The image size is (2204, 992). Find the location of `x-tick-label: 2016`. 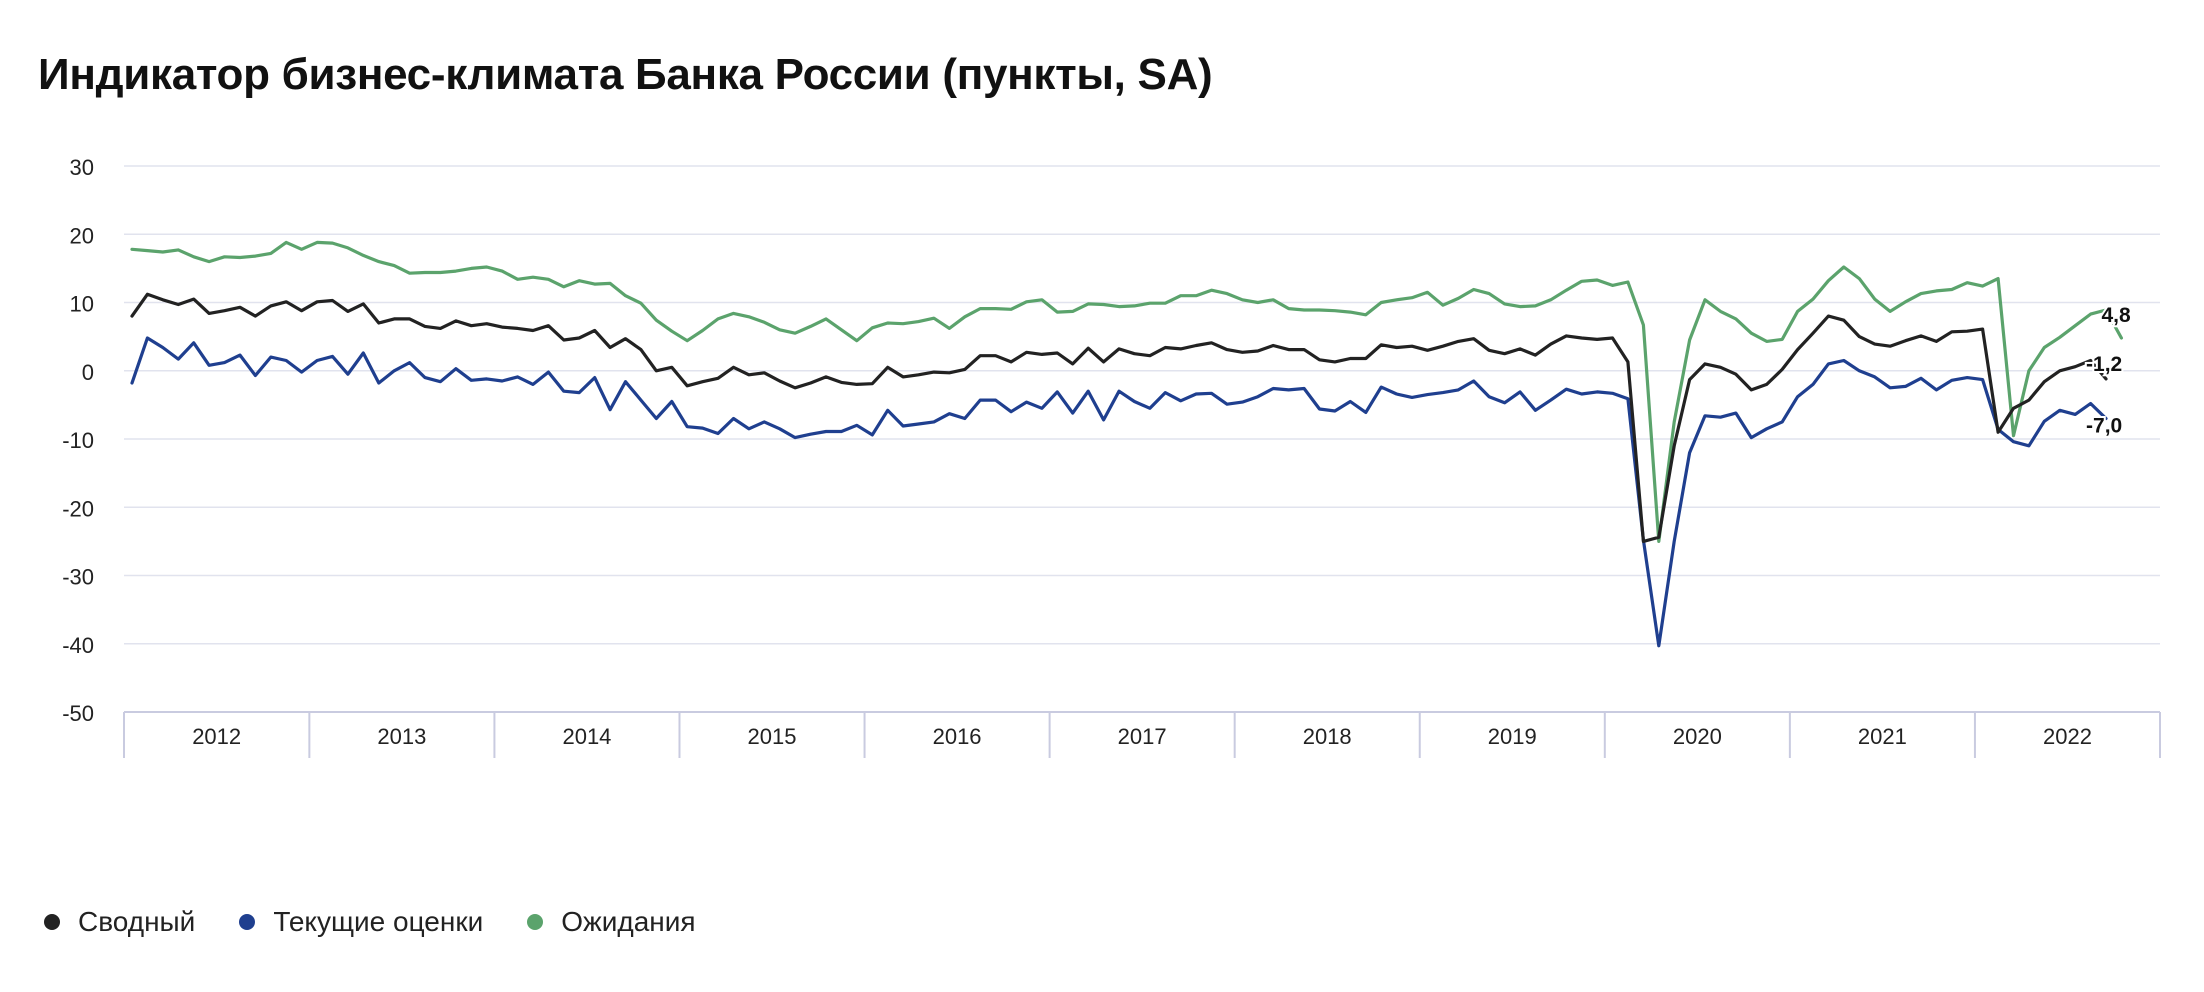

x-tick-label: 2016 is located at coordinates (957, 736).